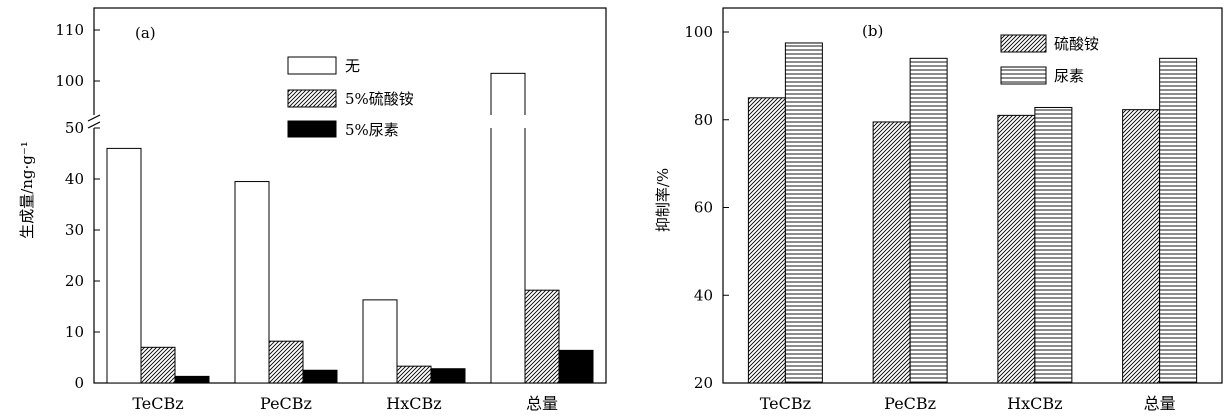 The width and height of the screenshot is (1227, 419). I want to click on x-tick-labels-a: TeCBz PeCBz HxCBz 总量, so click(345, 403).